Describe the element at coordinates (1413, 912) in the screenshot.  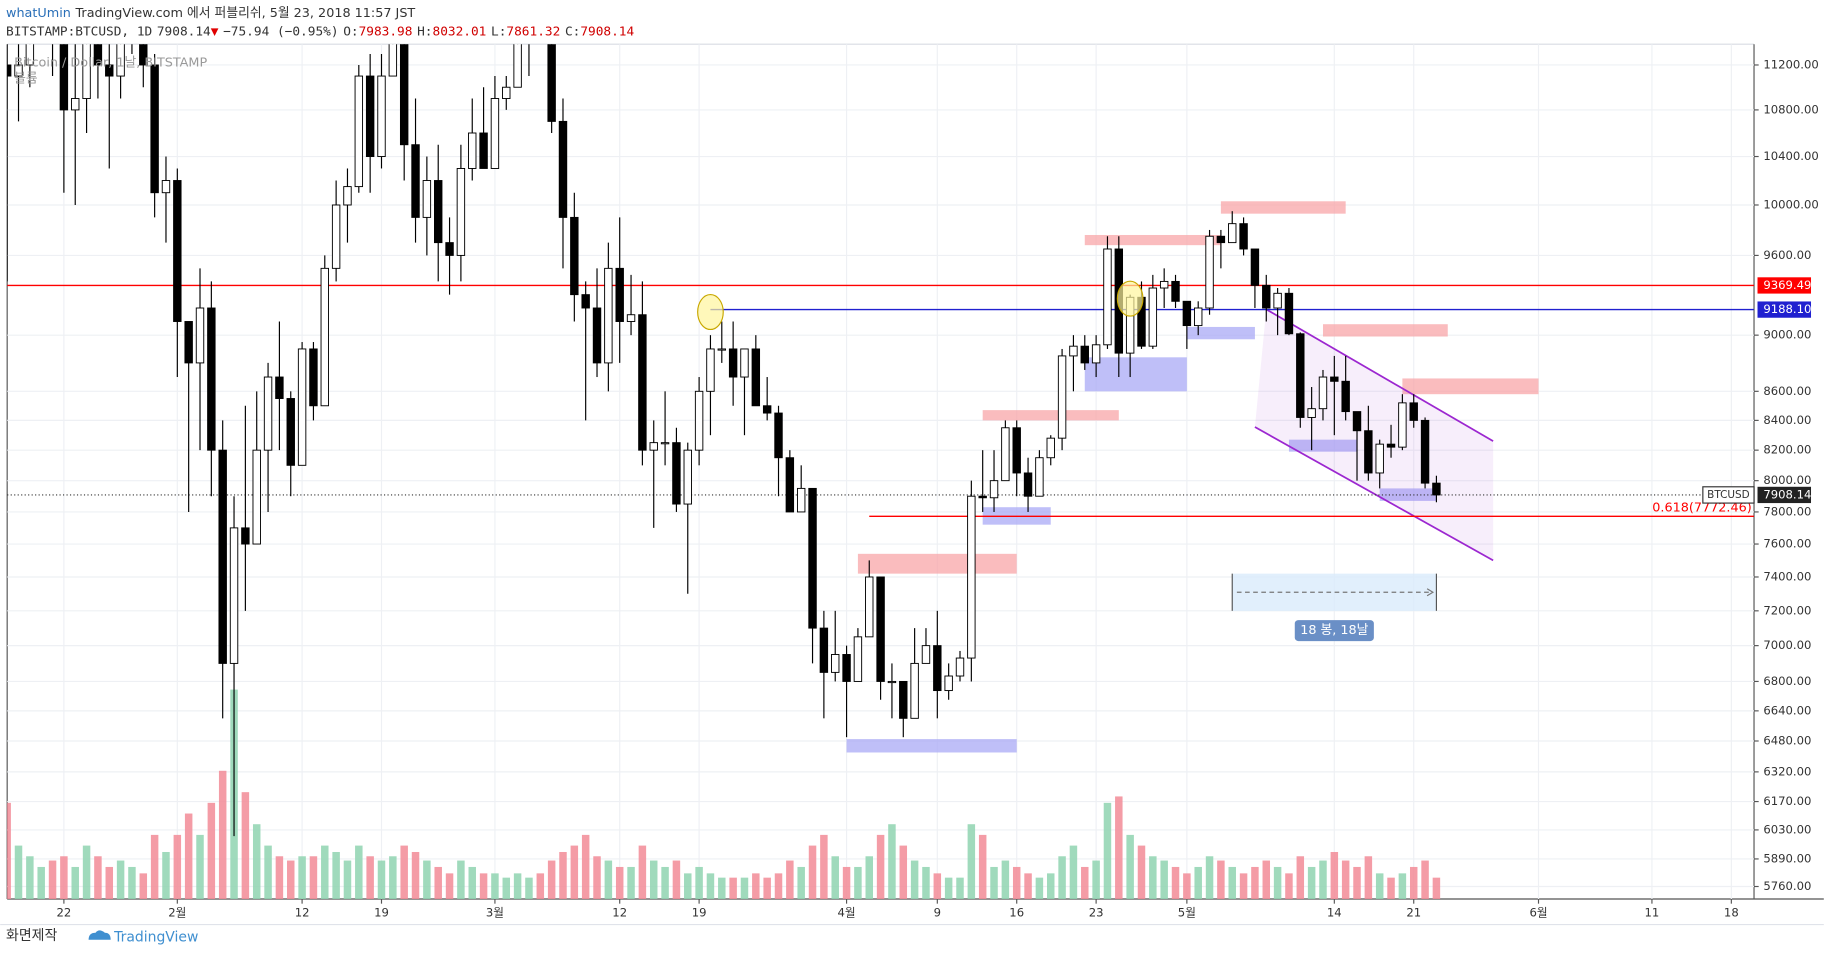
I see `x-tick-label: 21` at that location.